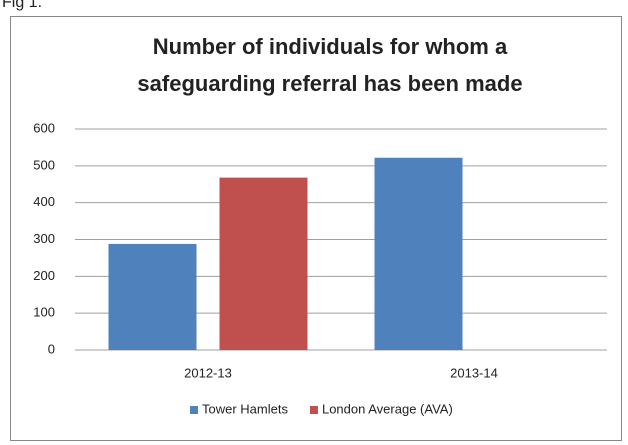 This screenshot has width=628, height=445. What do you see at coordinates (44, 238) in the screenshot?
I see `y-tick-label: 300` at bounding box center [44, 238].